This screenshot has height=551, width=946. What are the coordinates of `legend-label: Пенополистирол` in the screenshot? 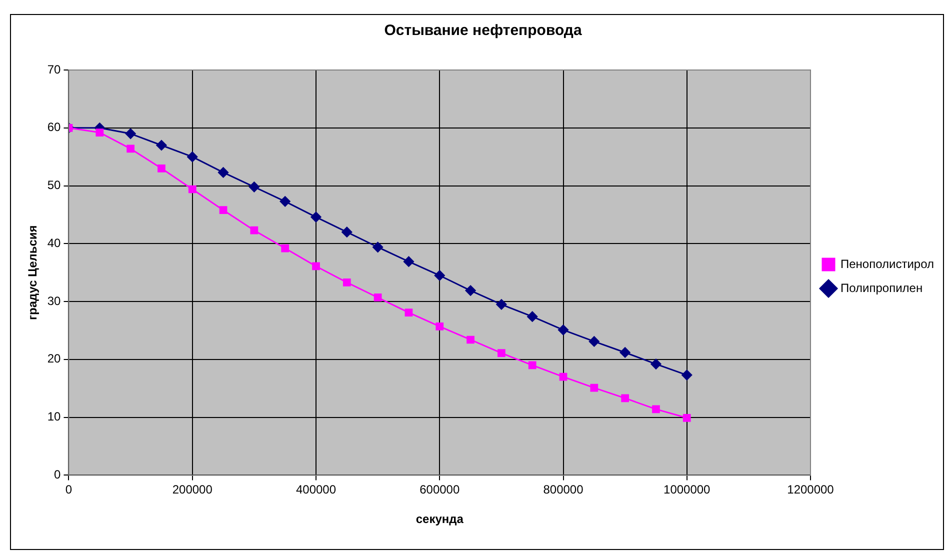 It's located at (887, 263).